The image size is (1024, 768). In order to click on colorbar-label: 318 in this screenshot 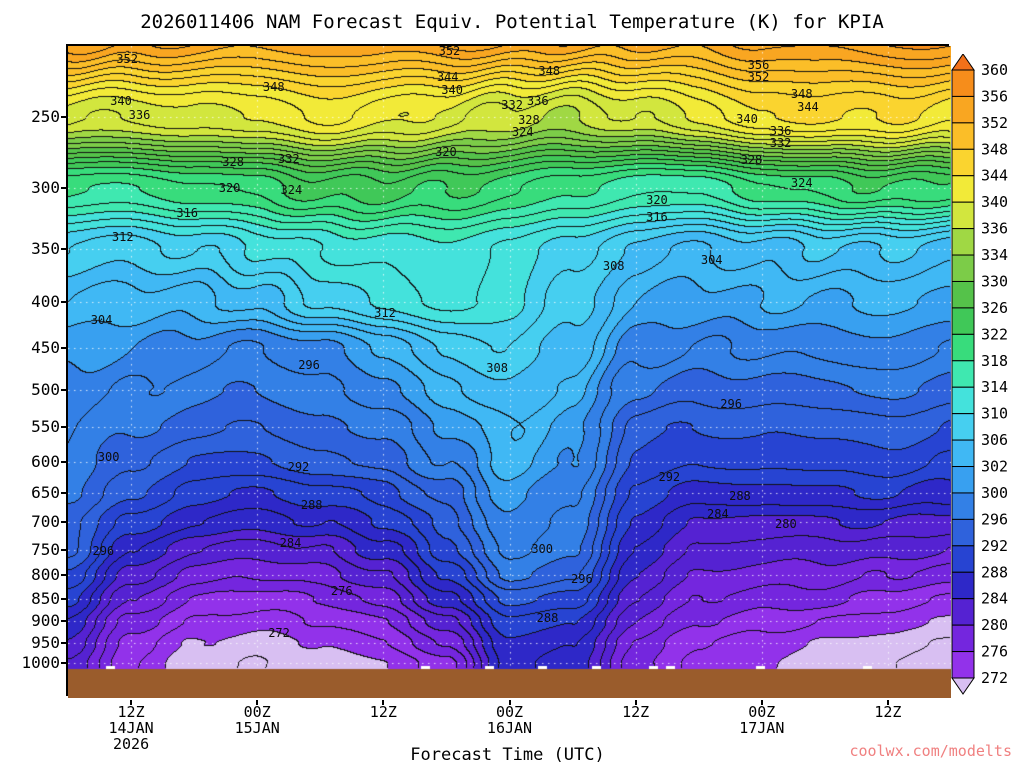, I will do `click(994, 361)`.